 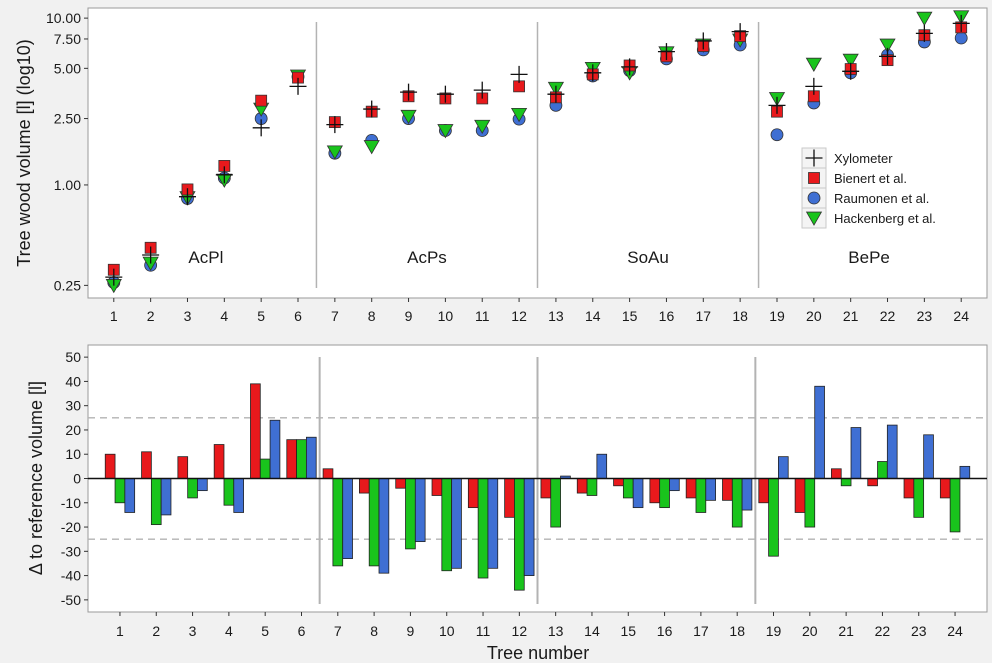 I want to click on group-label: SoAu, so click(x=648, y=257).